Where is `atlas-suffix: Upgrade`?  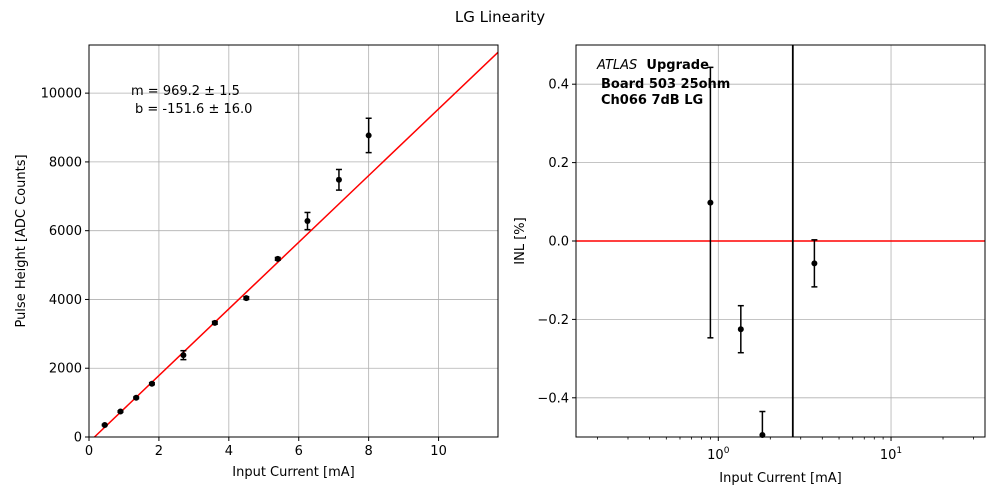 atlas-suffix: Upgrade is located at coordinates (677, 65).